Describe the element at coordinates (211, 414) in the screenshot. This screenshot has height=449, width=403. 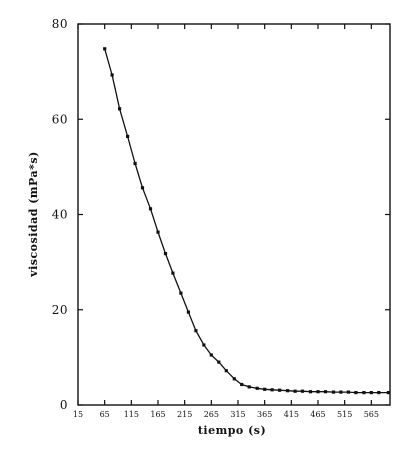
I see `x-tick-label: 265` at that location.